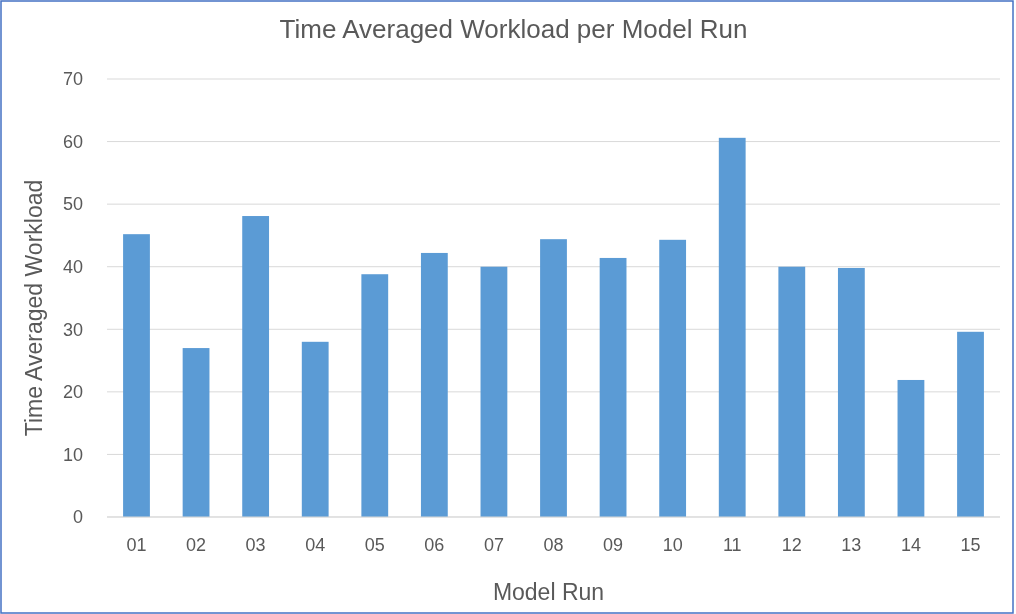 The image size is (1016, 614). I want to click on x-tick-label: 01, so click(136, 545).